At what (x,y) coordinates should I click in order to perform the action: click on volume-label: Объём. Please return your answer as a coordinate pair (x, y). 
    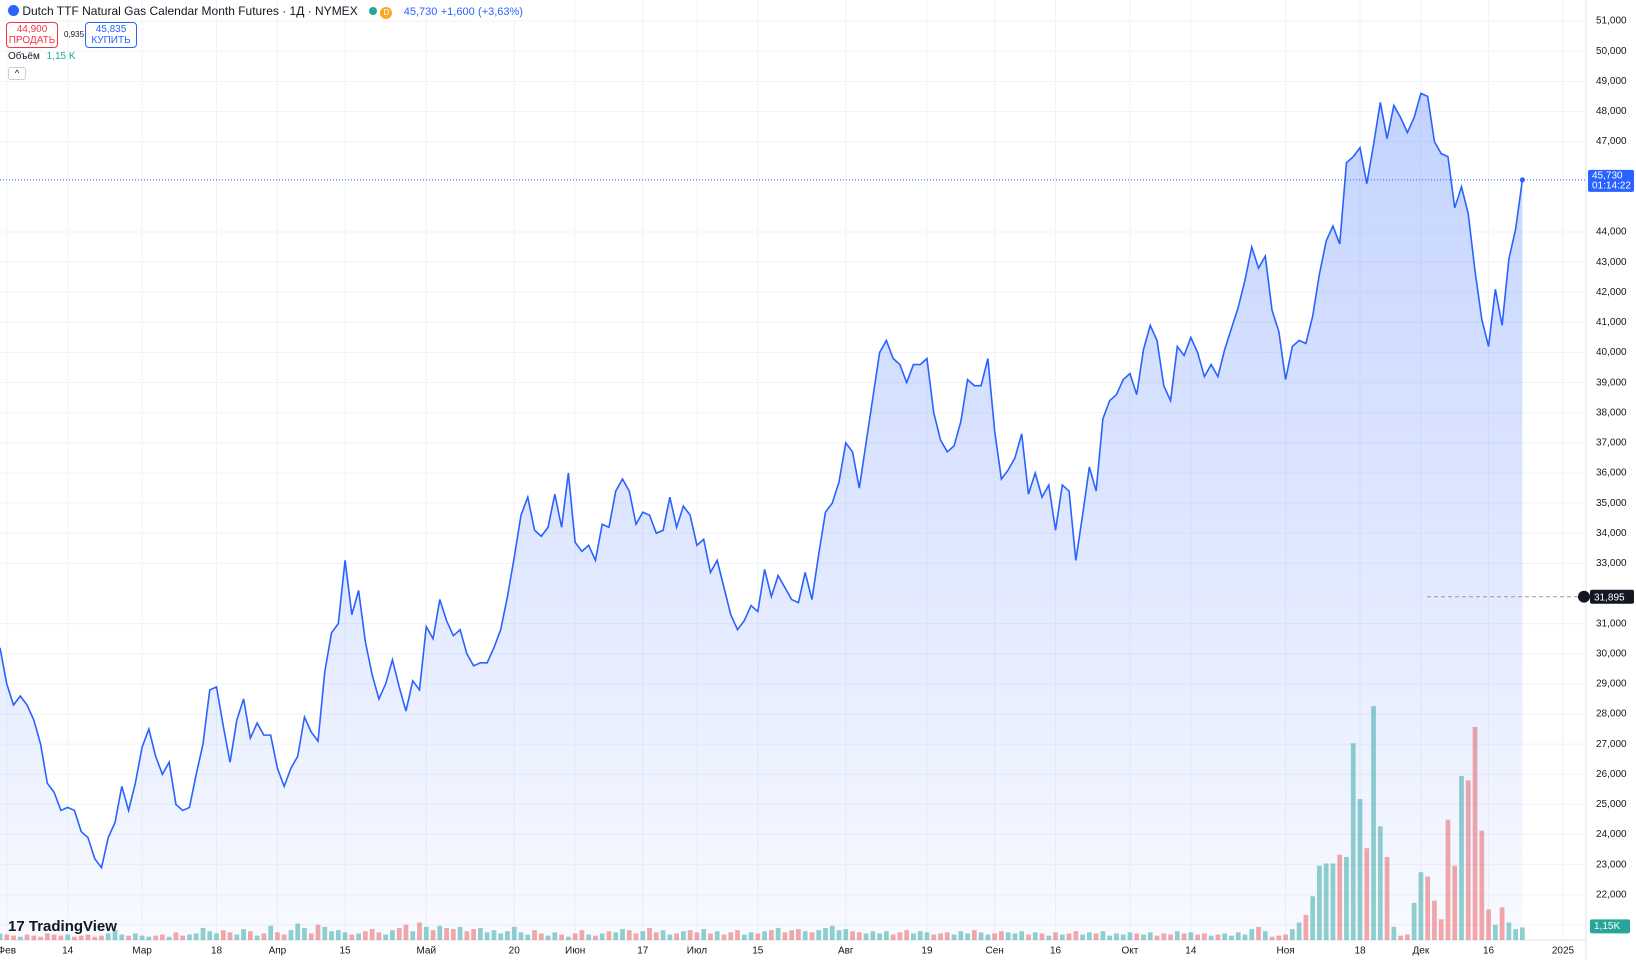
    Looking at the image, I should click on (24, 56).